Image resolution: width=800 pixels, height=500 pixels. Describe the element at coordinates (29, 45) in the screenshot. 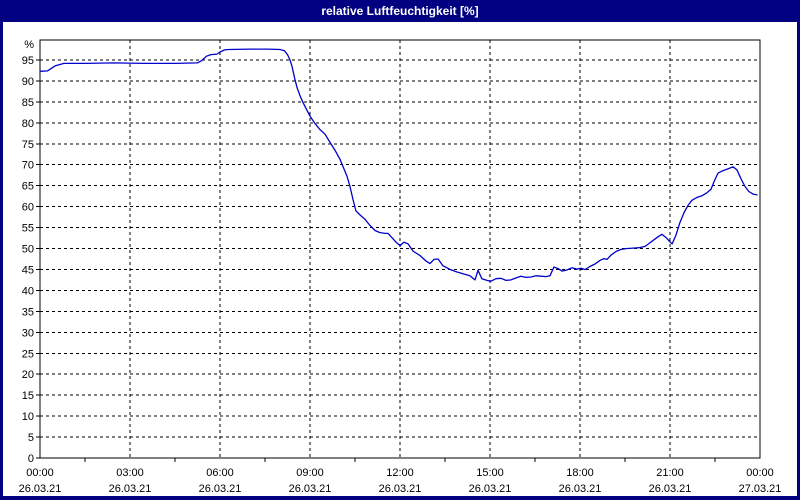

I see `y-axis-unit-label: %` at that location.